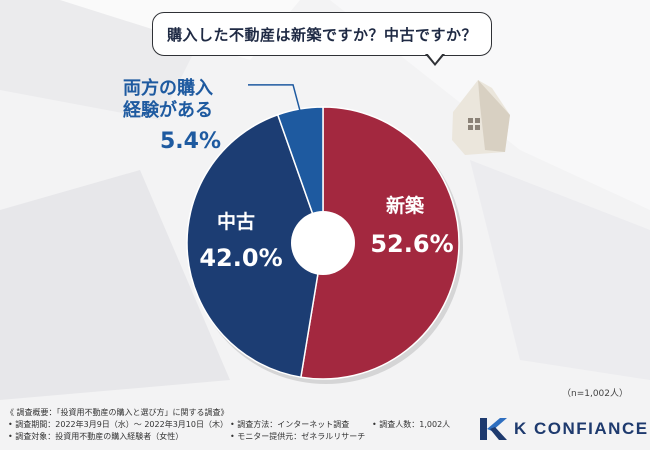 The image size is (650, 450). What do you see at coordinates (405, 205) in the screenshot?
I see `slice-label-0-line-0: 新築` at bounding box center [405, 205].